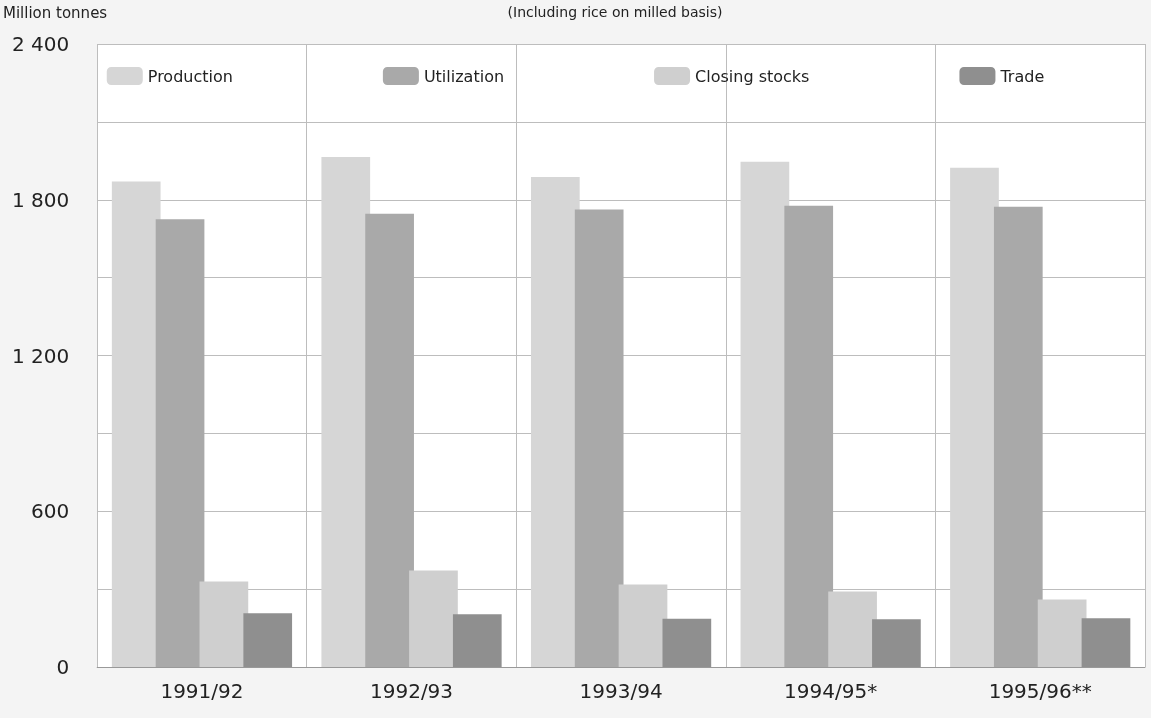 Image resolution: width=1151 pixels, height=718 pixels. What do you see at coordinates (55, 12) in the screenshot?
I see `y-axis-title: Million tonnes` at bounding box center [55, 12].